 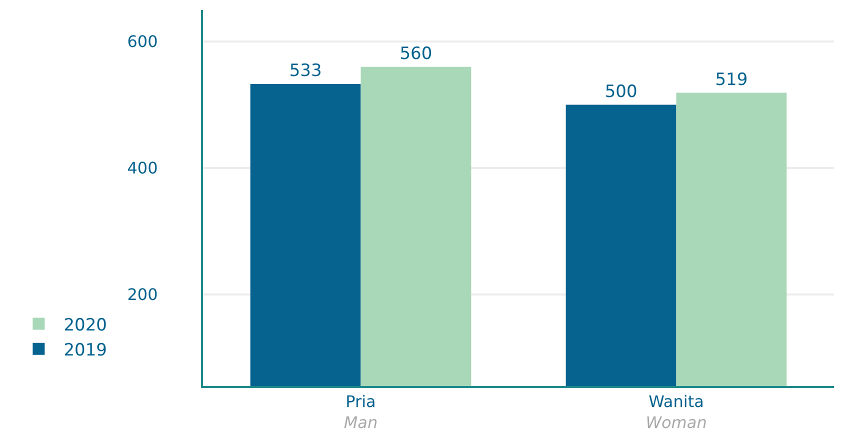 What do you see at coordinates (142, 168) in the screenshot?
I see `y-tick-label: 400` at bounding box center [142, 168].